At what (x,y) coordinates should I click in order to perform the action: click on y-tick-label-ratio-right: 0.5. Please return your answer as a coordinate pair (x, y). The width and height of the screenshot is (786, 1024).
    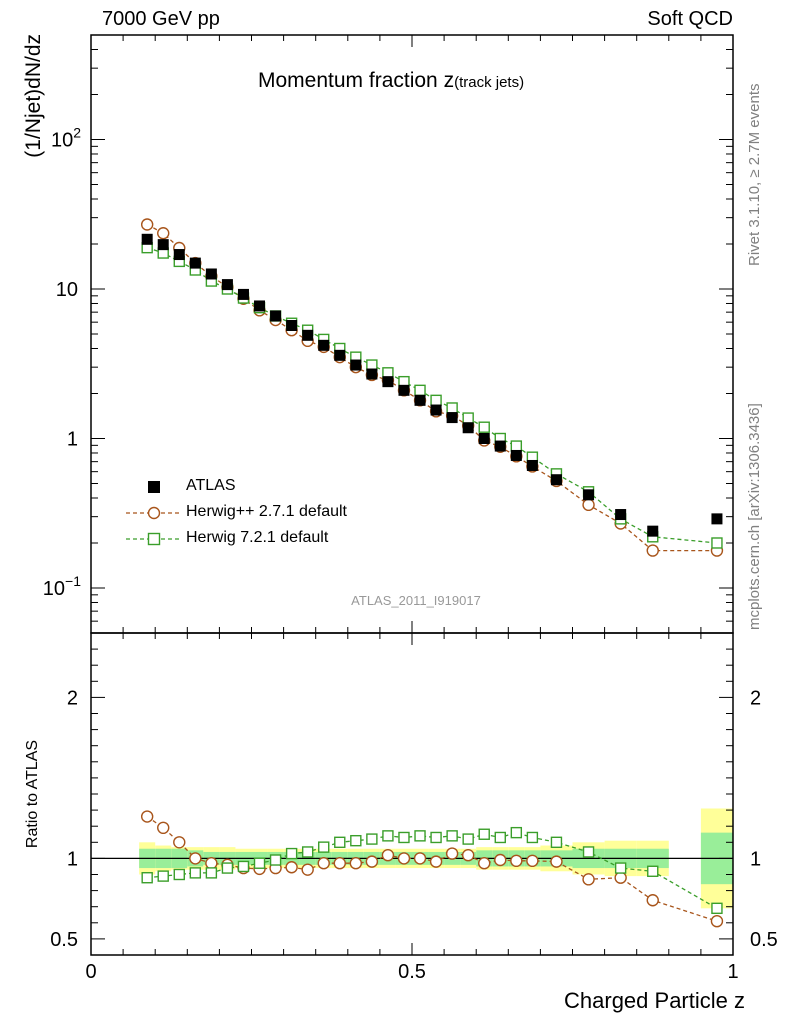
    Looking at the image, I should click on (764, 940).